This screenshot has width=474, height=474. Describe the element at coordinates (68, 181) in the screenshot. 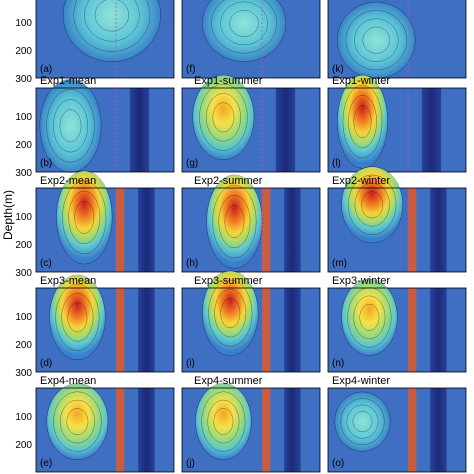

I see `panel-title: Exp2-mean` at that location.